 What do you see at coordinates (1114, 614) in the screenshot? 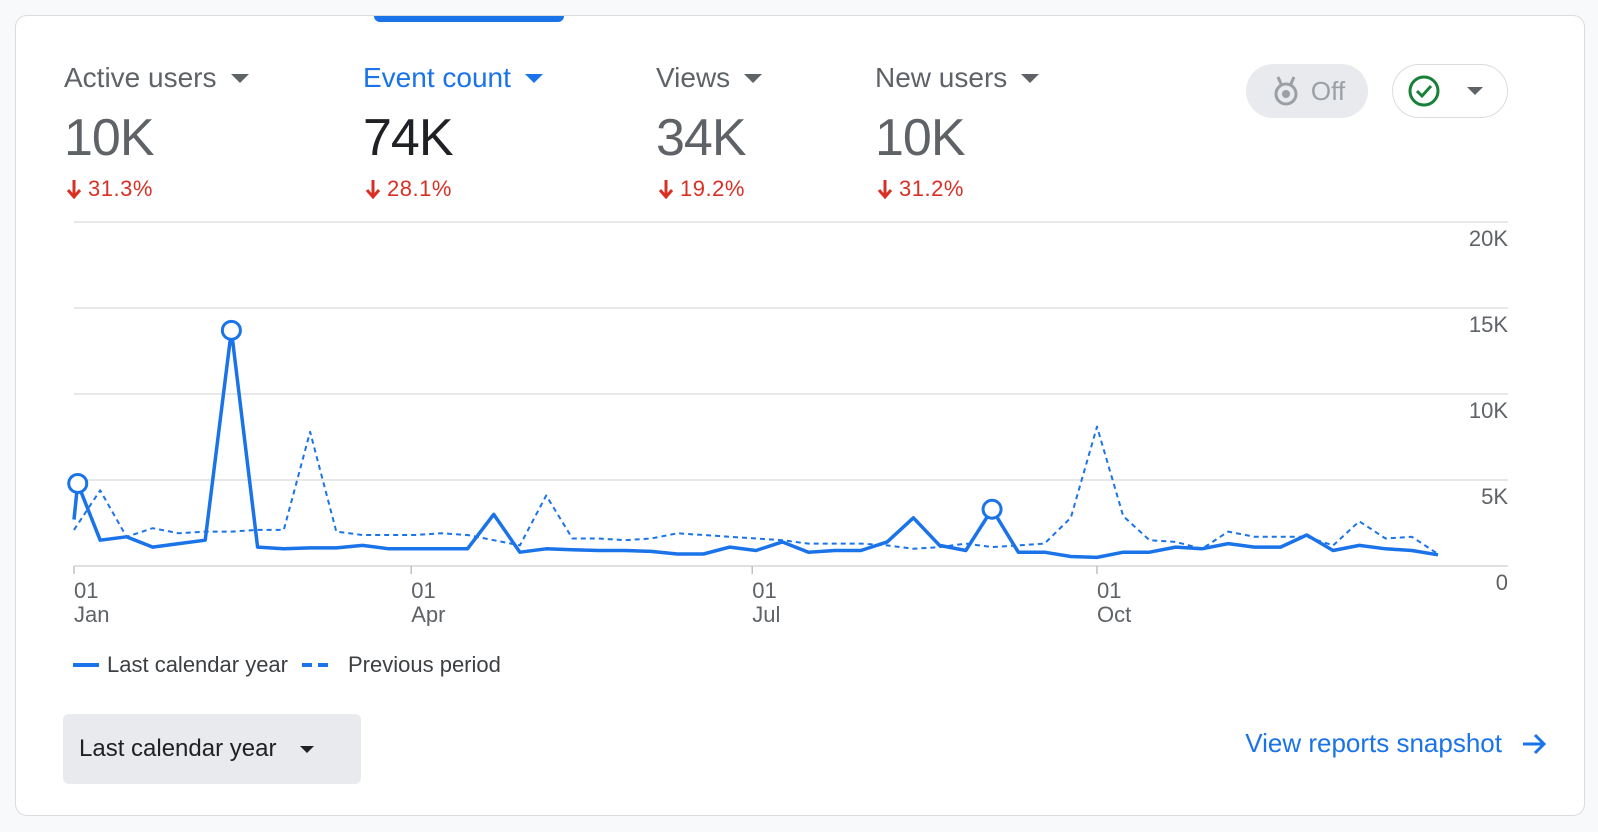
I see `x-tick-label-month: Oct` at bounding box center [1114, 614].